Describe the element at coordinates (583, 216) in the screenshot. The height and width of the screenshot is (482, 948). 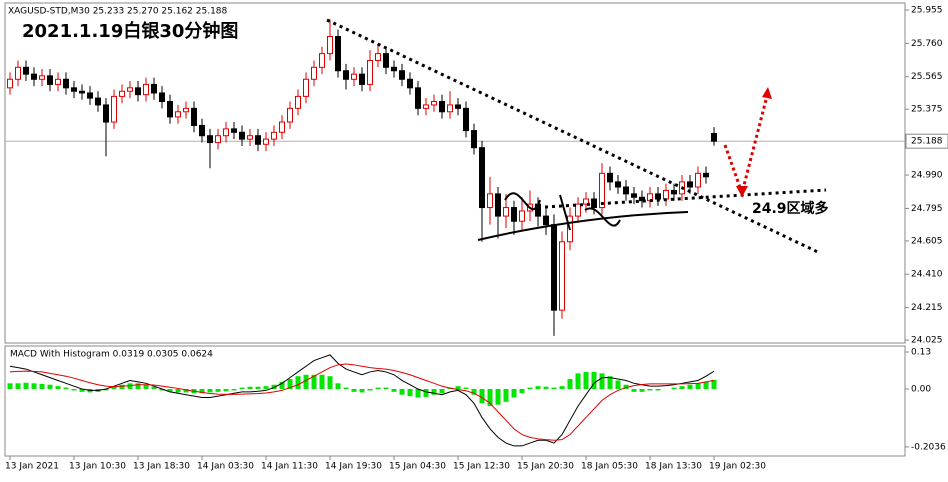
I see `signature` at that location.